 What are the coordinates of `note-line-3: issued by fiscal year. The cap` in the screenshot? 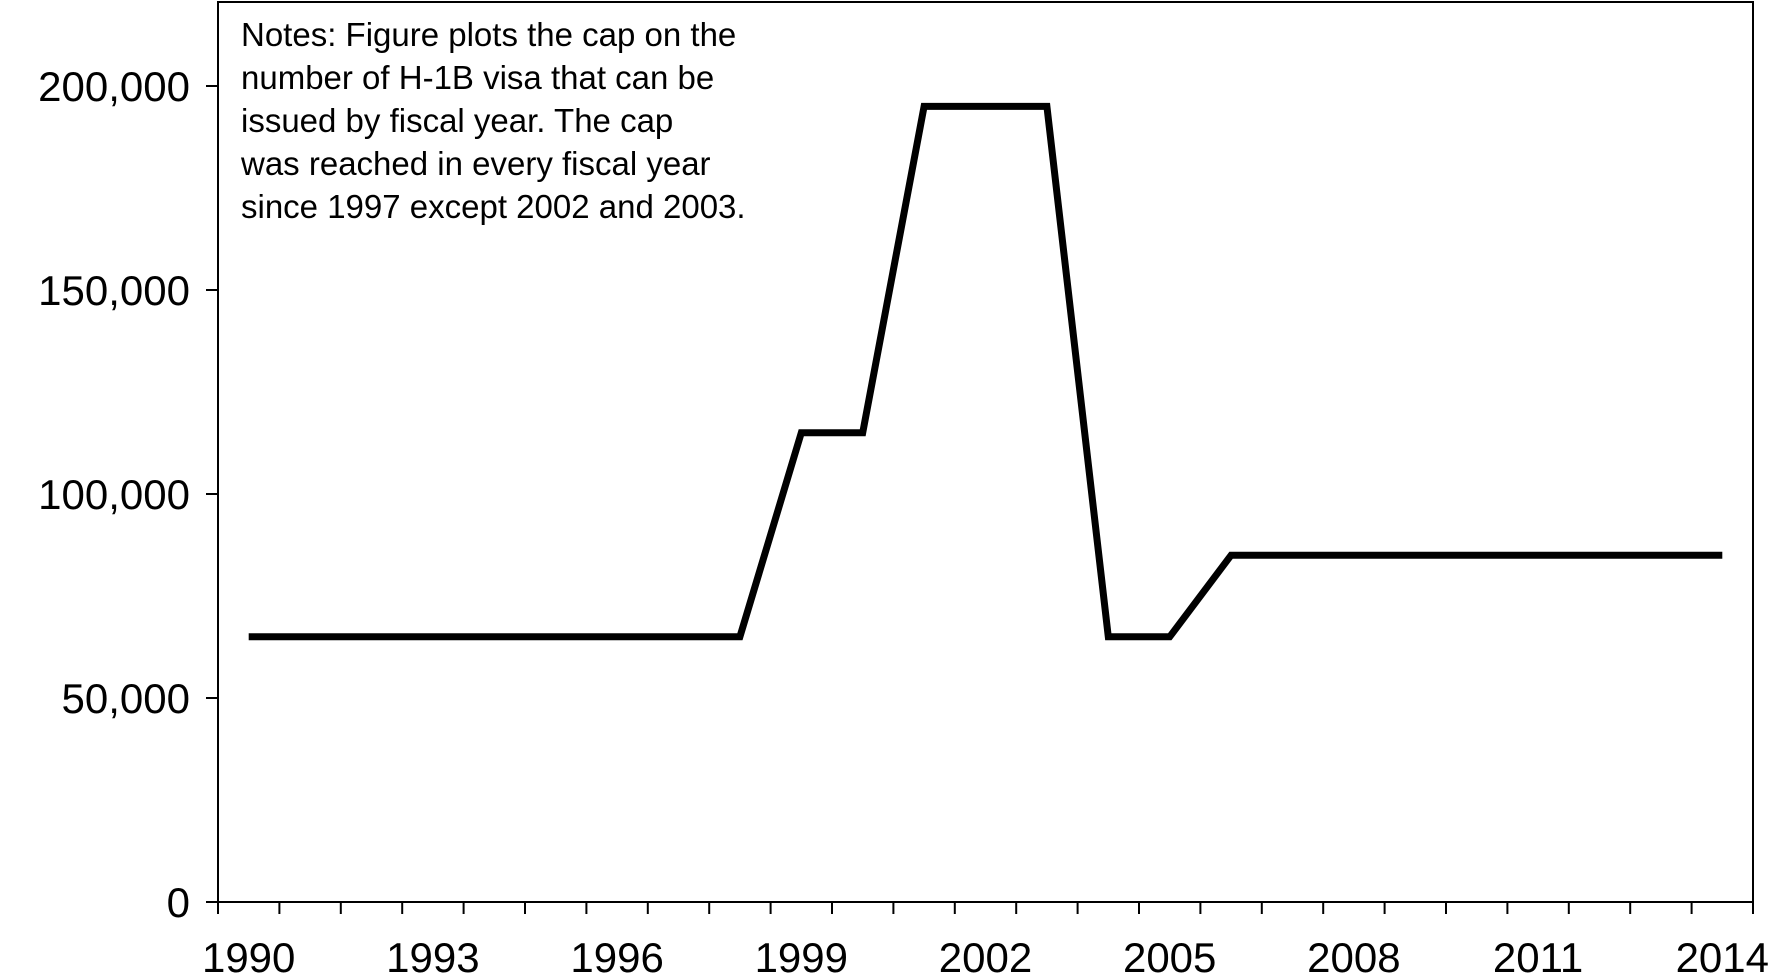 It's located at (457, 120).